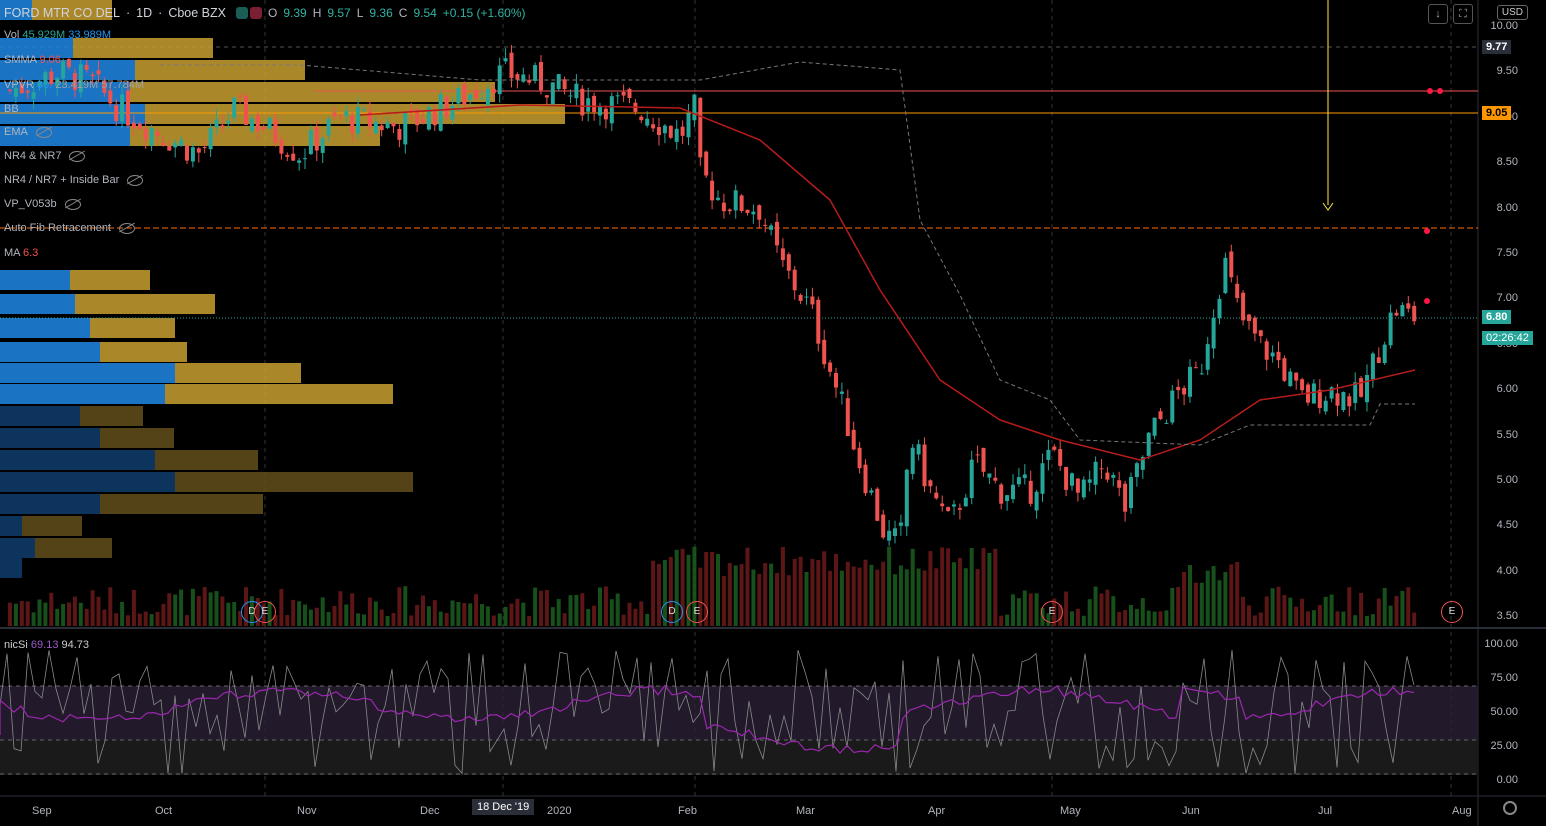  I want to click on indicator-smma: SMMA 9.06, so click(32, 60).